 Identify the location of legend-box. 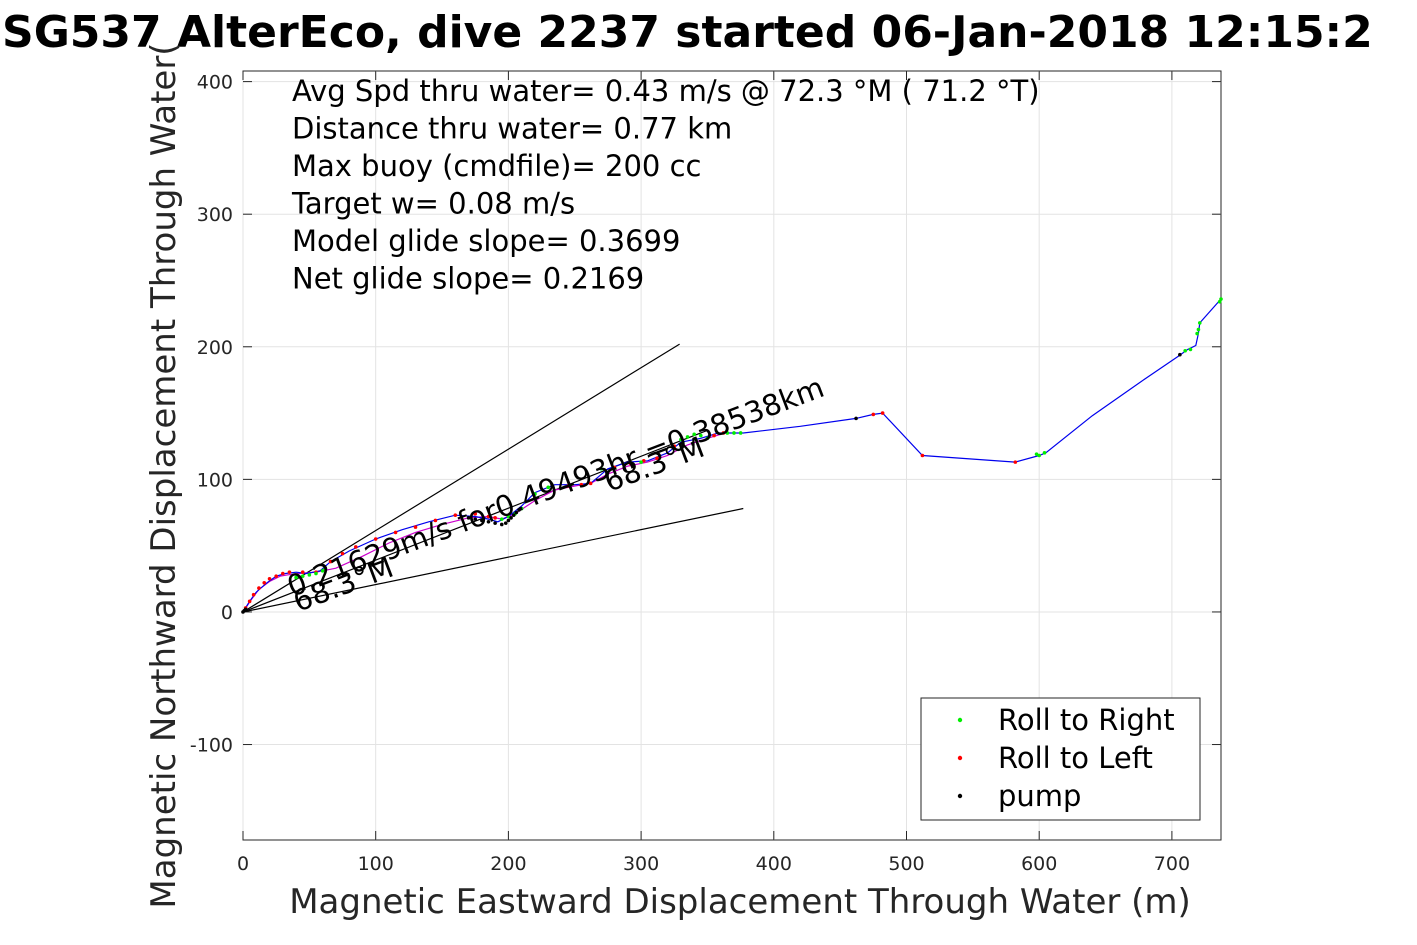
(1060, 759).